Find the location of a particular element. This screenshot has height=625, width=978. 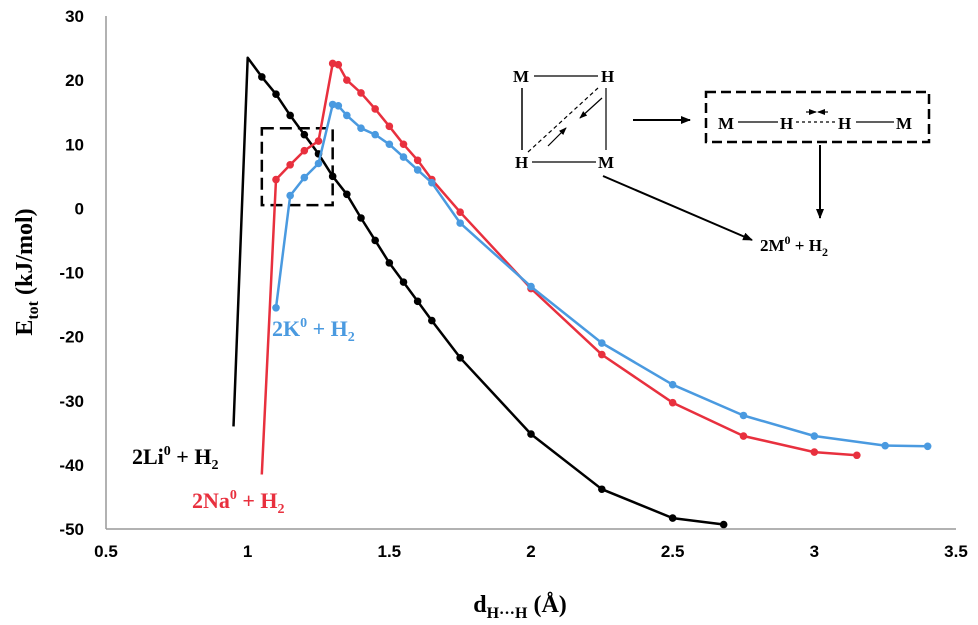

inset-linear-atom-3: H is located at coordinates (844, 123).